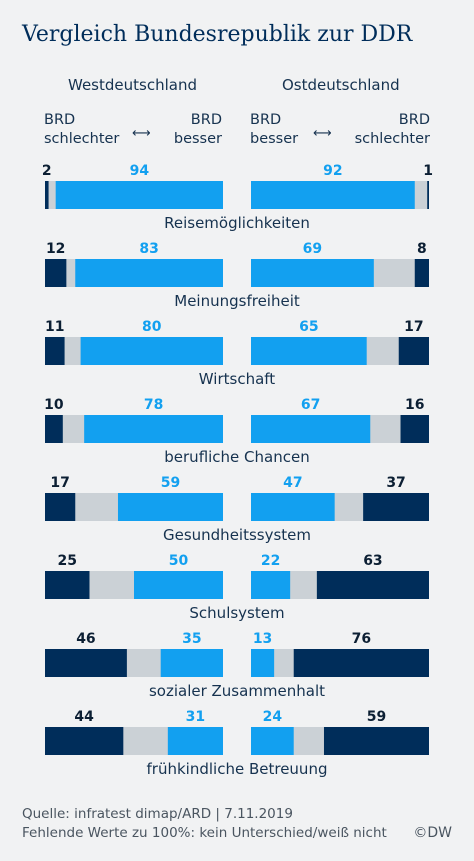  What do you see at coordinates (55, 249) in the screenshot?
I see `data-label: 12` at bounding box center [55, 249].